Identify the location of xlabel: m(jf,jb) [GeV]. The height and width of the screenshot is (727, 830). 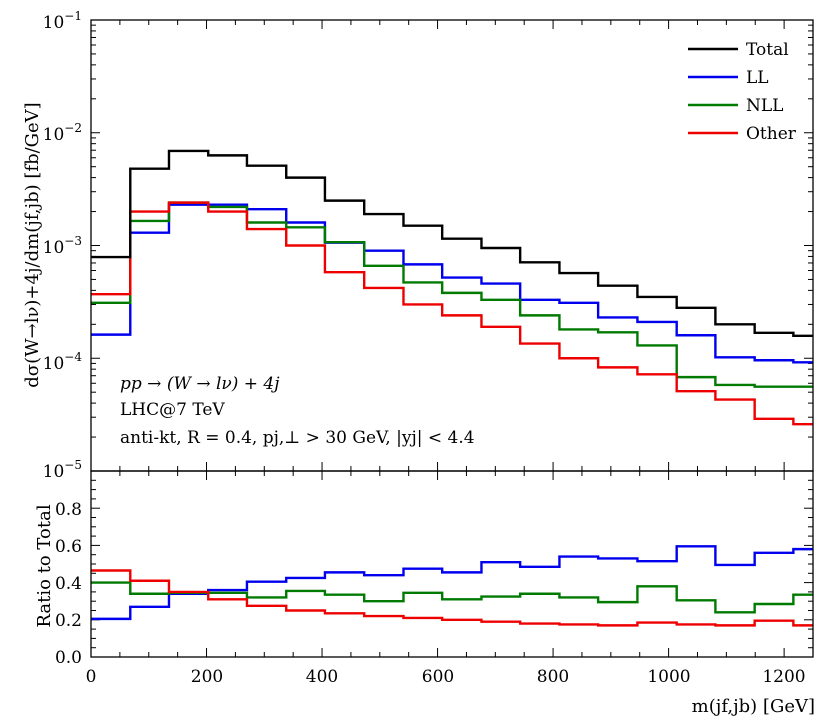
(753, 706).